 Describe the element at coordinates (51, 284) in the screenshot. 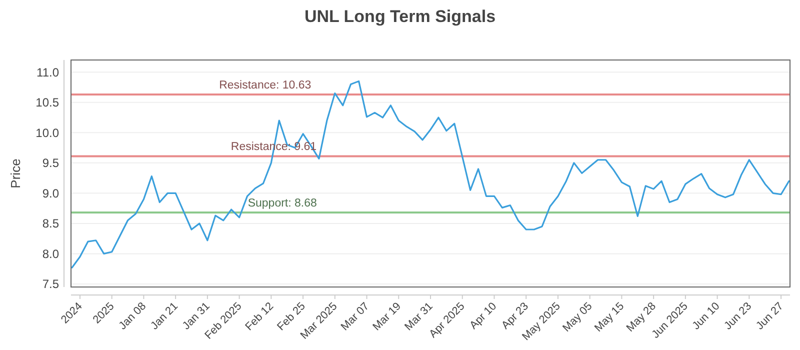

I see `y-tick-label: 7.5` at that location.